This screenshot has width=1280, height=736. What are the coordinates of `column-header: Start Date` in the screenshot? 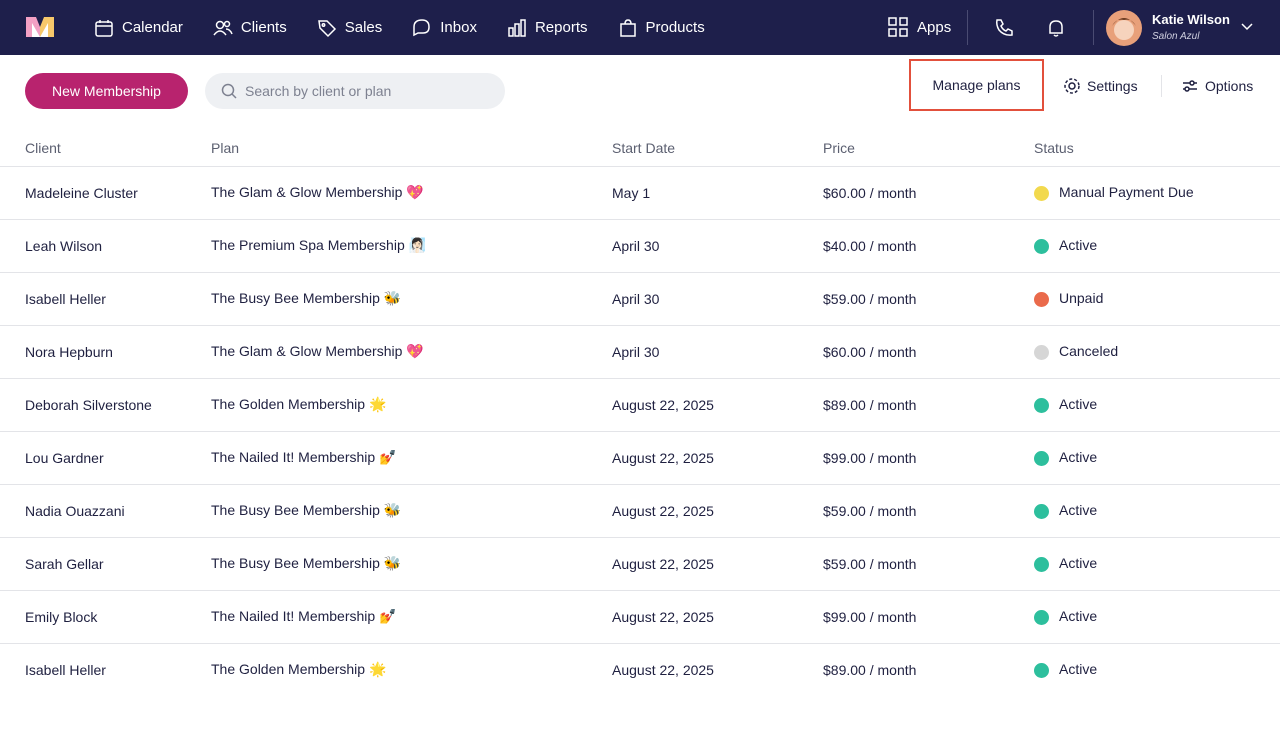 It's located at (717, 148).